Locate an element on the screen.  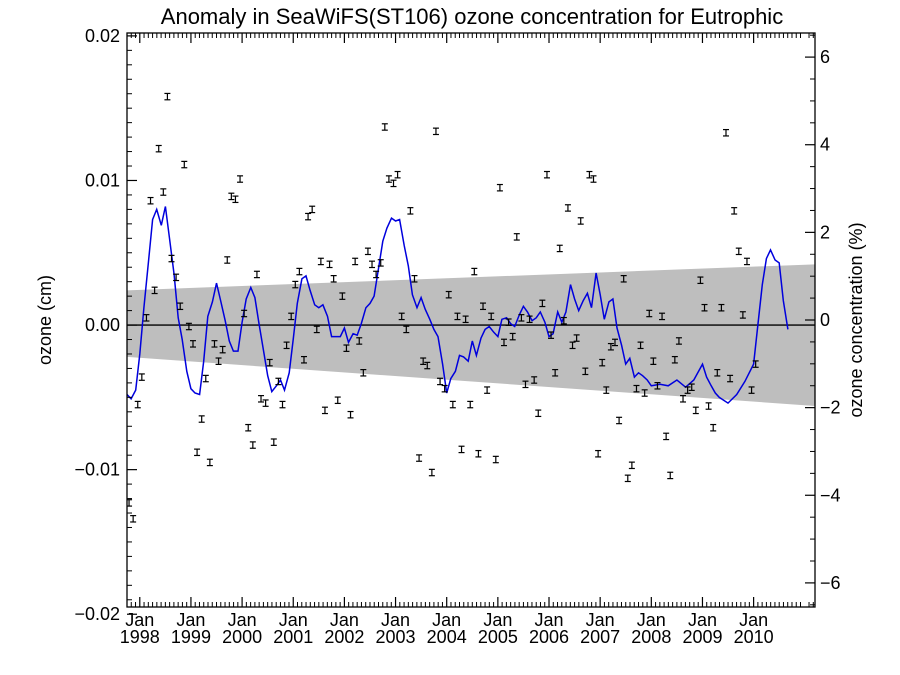
x-tick-label-year: 2005 is located at coordinates (498, 637).